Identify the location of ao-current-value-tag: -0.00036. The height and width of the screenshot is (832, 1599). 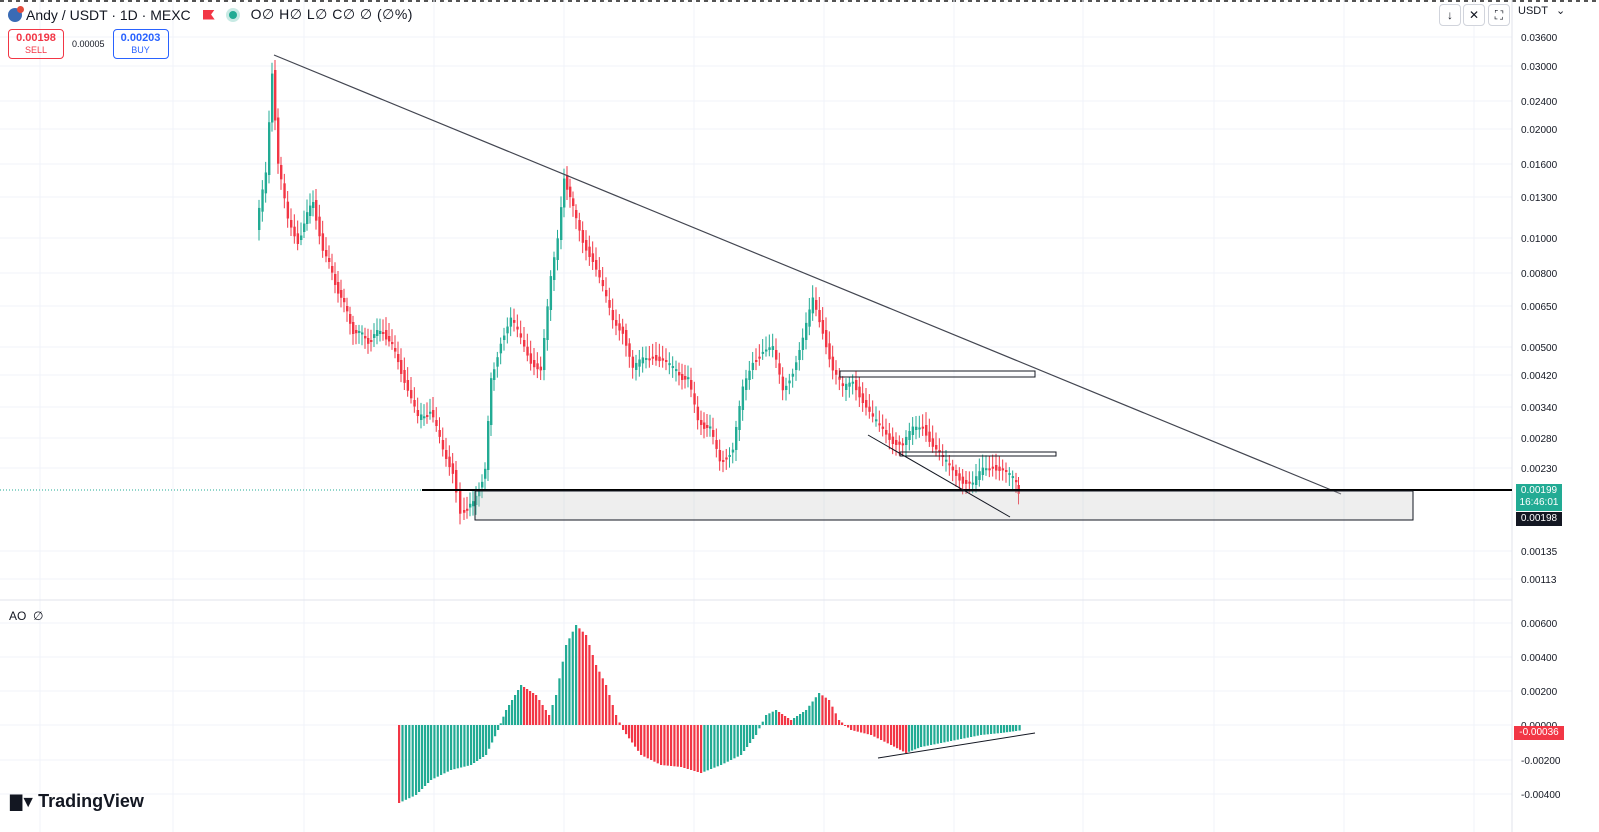
(1539, 733).